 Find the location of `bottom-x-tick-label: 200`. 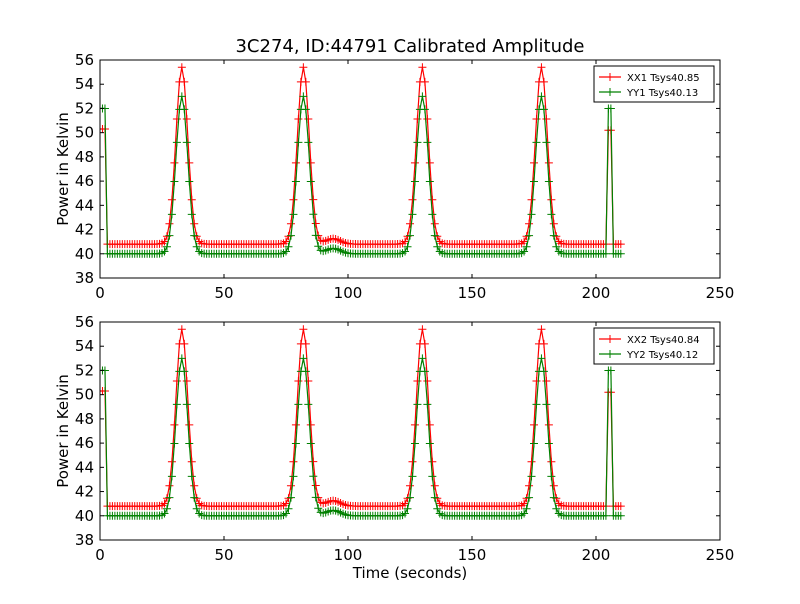

bottom-x-tick-label: 200 is located at coordinates (596, 555).